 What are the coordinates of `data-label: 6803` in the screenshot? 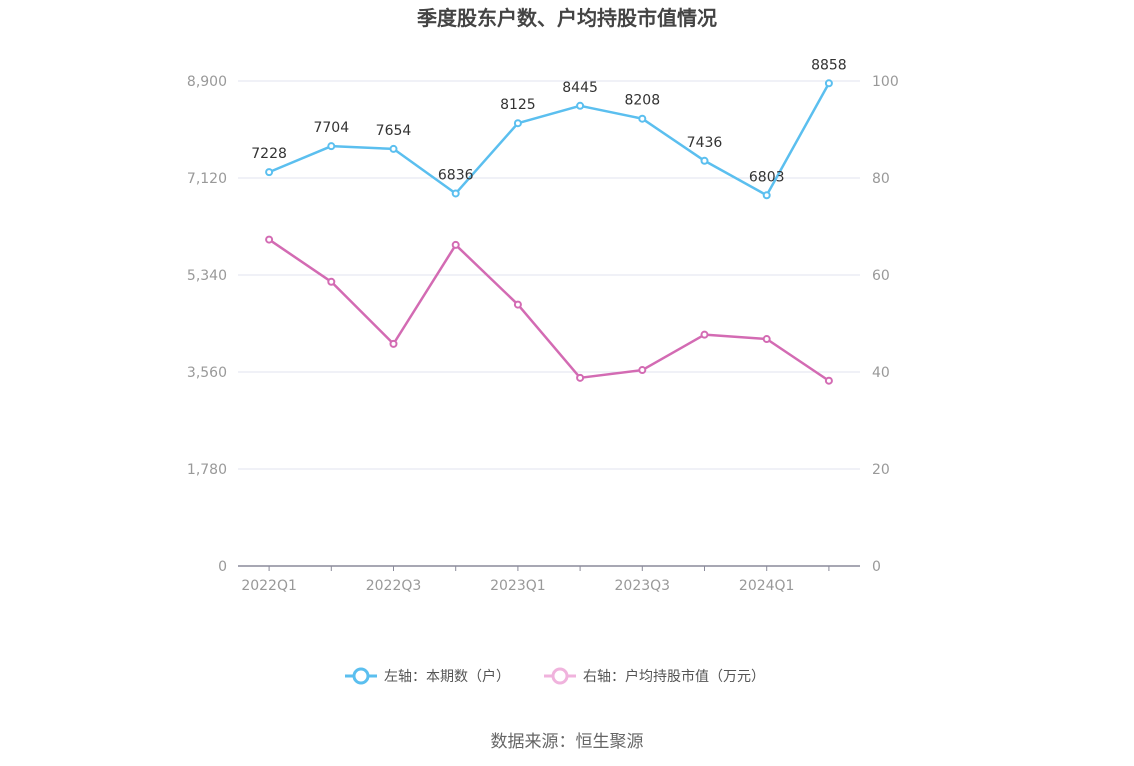 It's located at (767, 177).